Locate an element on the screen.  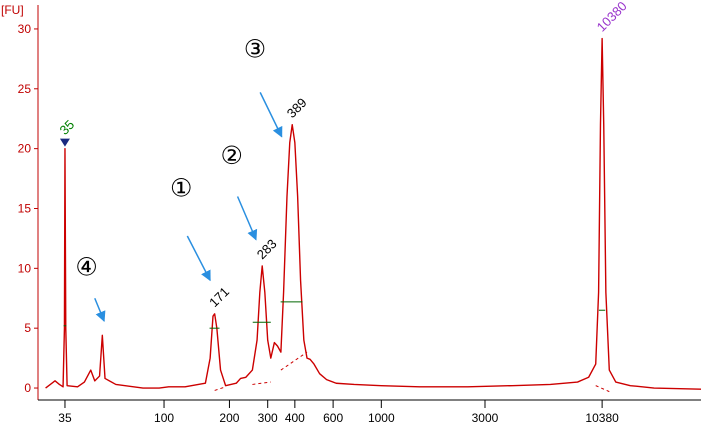
peak-label: 283 is located at coordinates (267, 249).